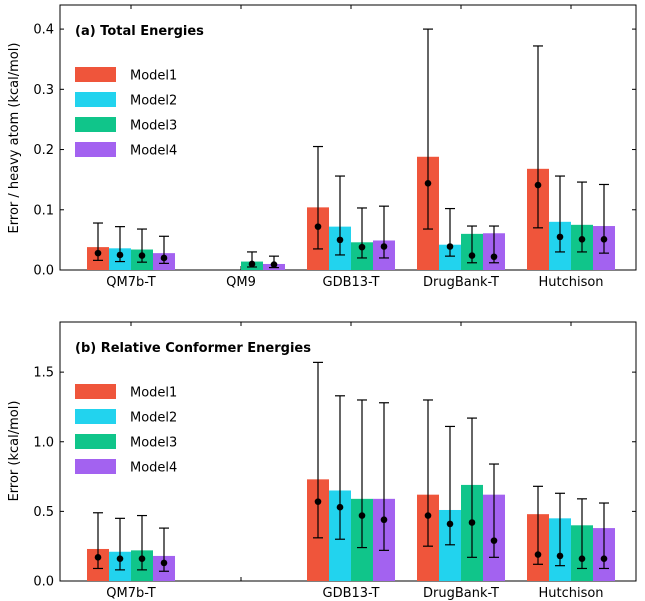 This screenshot has width=645, height=601. What do you see at coordinates (43, 210) in the screenshot?
I see `y-tick-label: 0.1` at bounding box center [43, 210].